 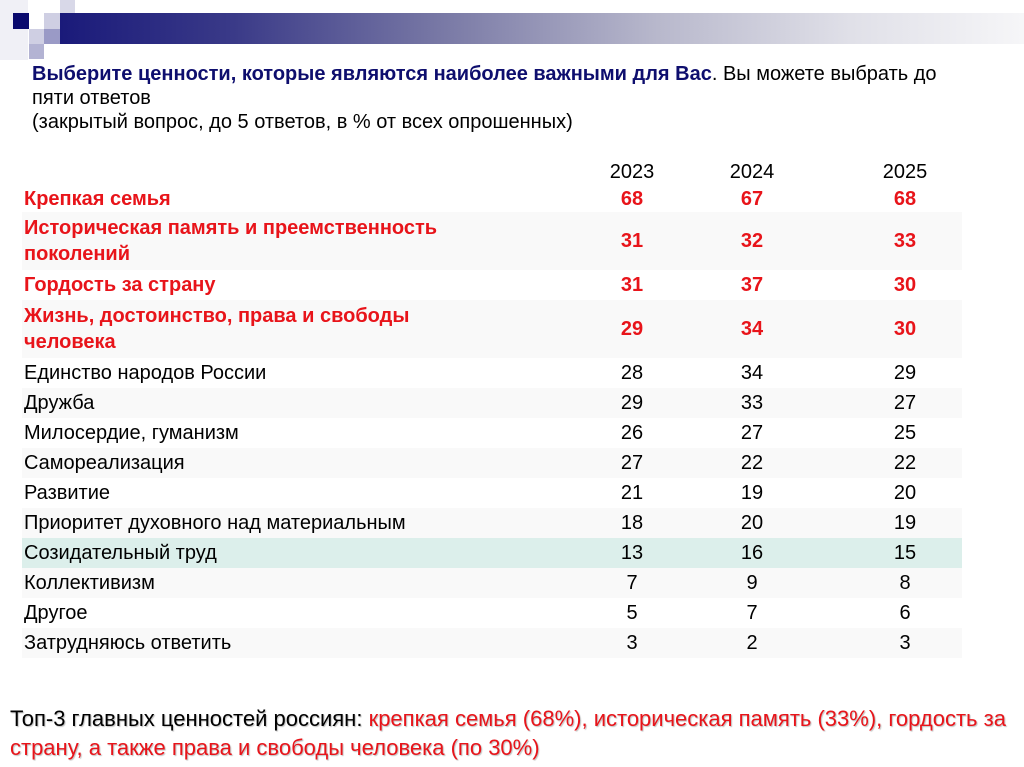 What do you see at coordinates (752, 493) in the screenshot?
I see `value-2024: 19` at bounding box center [752, 493].